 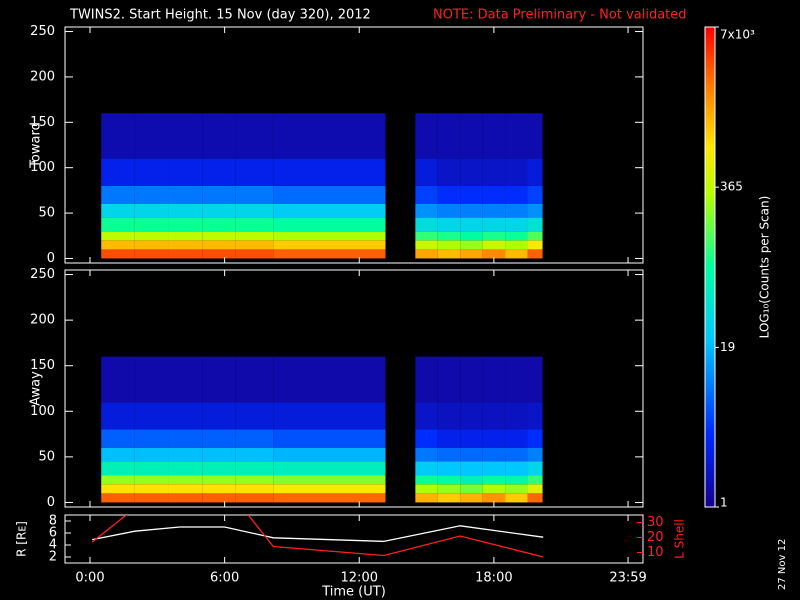 What do you see at coordinates (89, 578) in the screenshot?
I see `x-tick-label: 0:00` at bounding box center [89, 578].